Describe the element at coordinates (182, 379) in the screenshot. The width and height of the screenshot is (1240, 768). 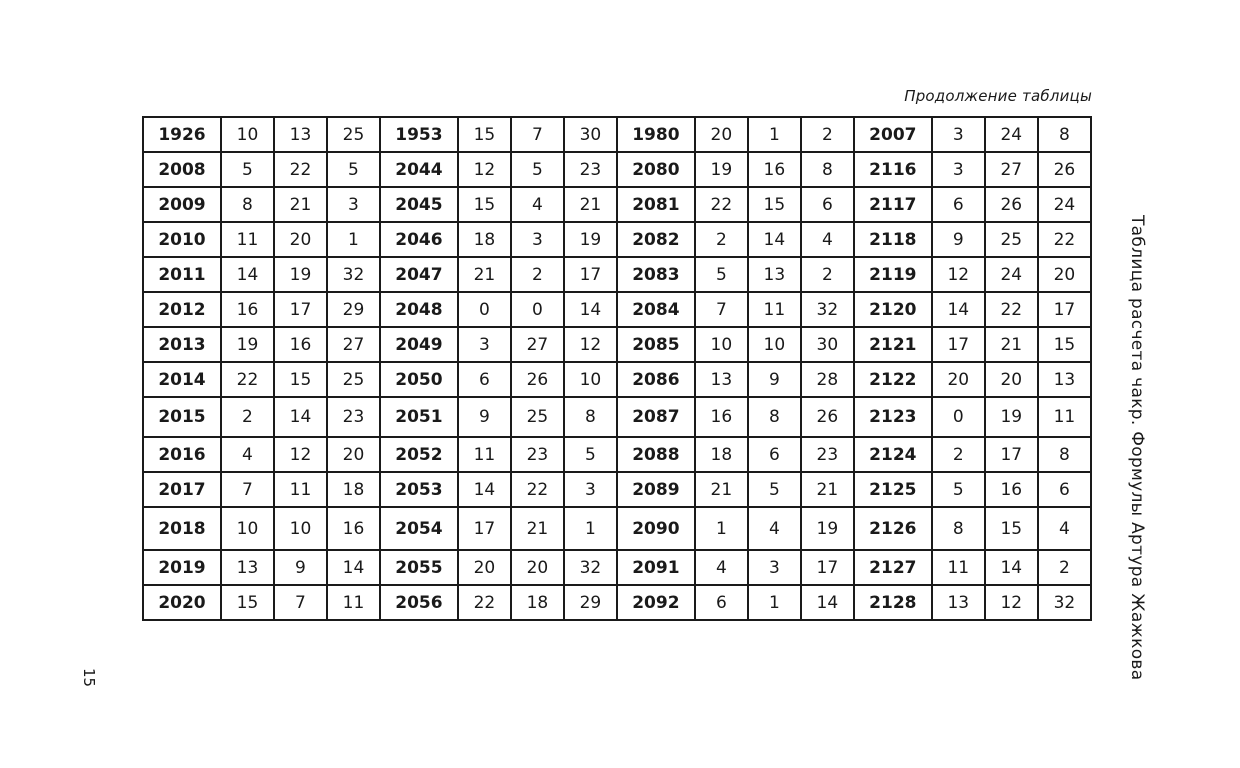
I see `year-cell: 2014` at that location.